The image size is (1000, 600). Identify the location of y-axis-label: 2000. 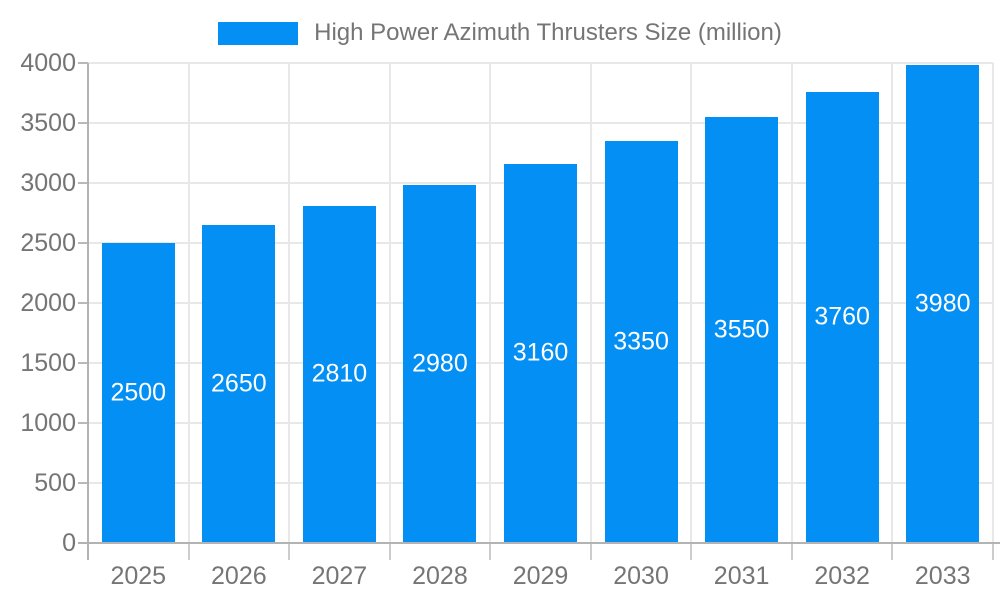
(48, 303).